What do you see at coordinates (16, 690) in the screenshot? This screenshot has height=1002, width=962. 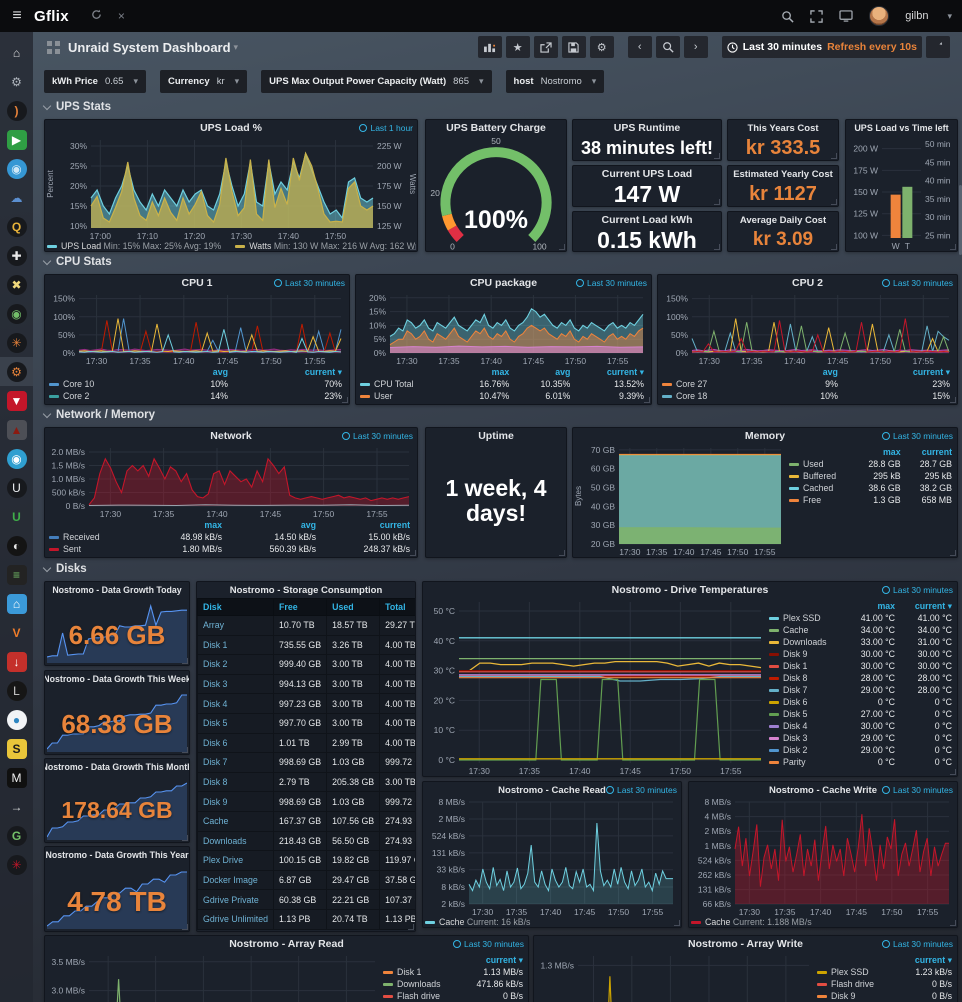 I see `lazylibrarian-app-icon: L` at bounding box center [16, 690].